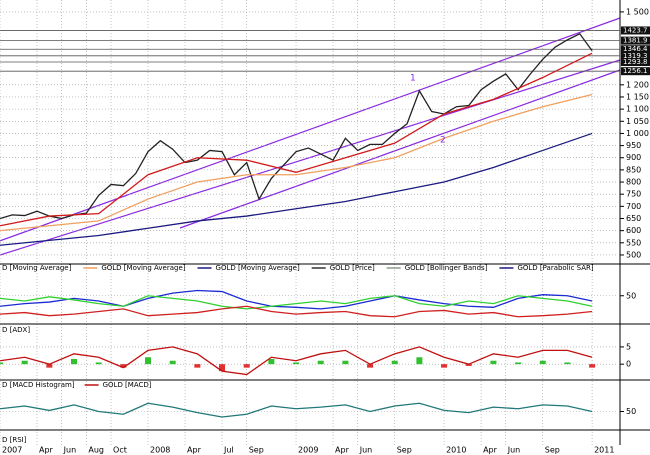  Describe the element at coordinates (637, 133) in the screenshot. I see `y-tick-label: 1 000` at that location.